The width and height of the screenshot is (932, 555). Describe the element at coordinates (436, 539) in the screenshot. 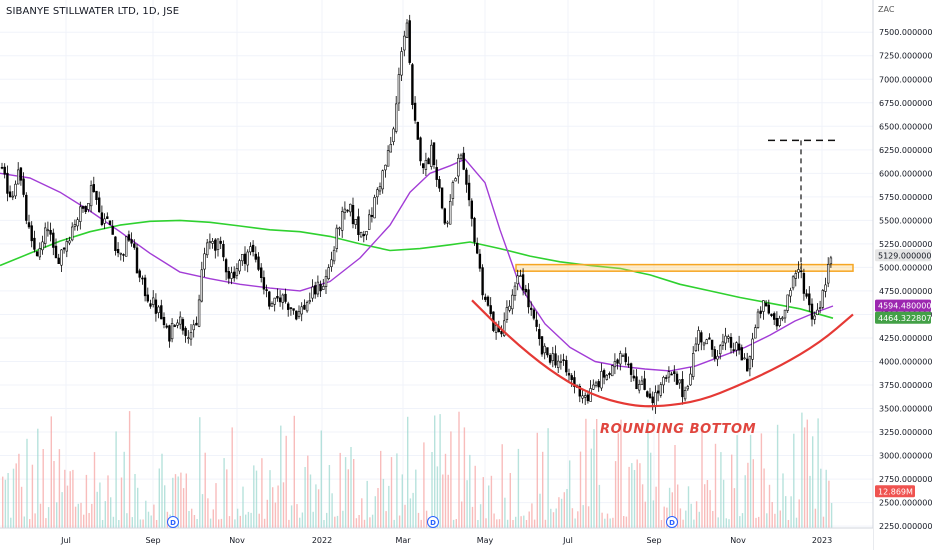

I see `time-axis-bg` at that location.